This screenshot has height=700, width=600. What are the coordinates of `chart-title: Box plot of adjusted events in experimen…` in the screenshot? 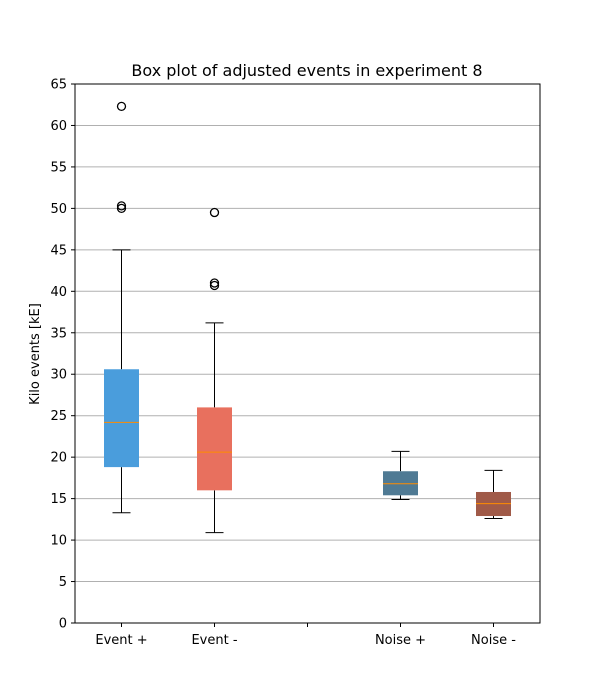 It's located at (306, 70).